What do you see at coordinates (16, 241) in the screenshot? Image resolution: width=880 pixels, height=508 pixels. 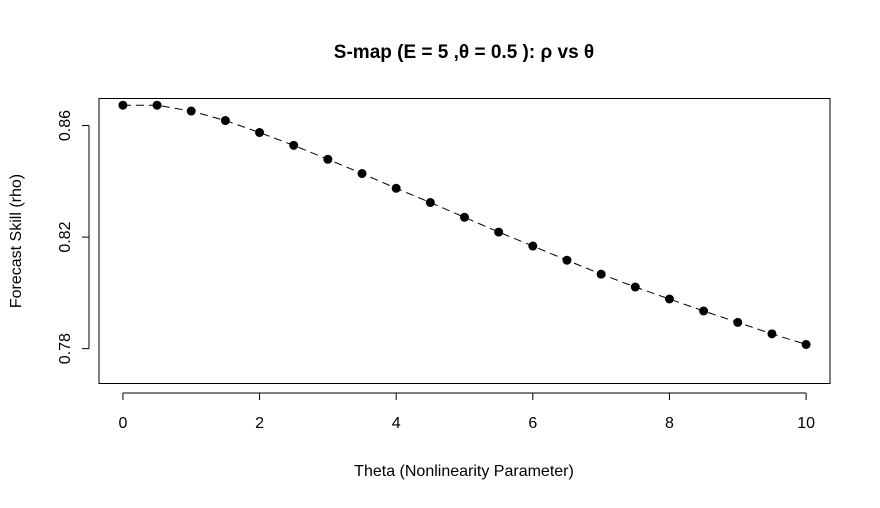 I see `y-axis-label: Forecast Skill (rho)` at bounding box center [16, 241].